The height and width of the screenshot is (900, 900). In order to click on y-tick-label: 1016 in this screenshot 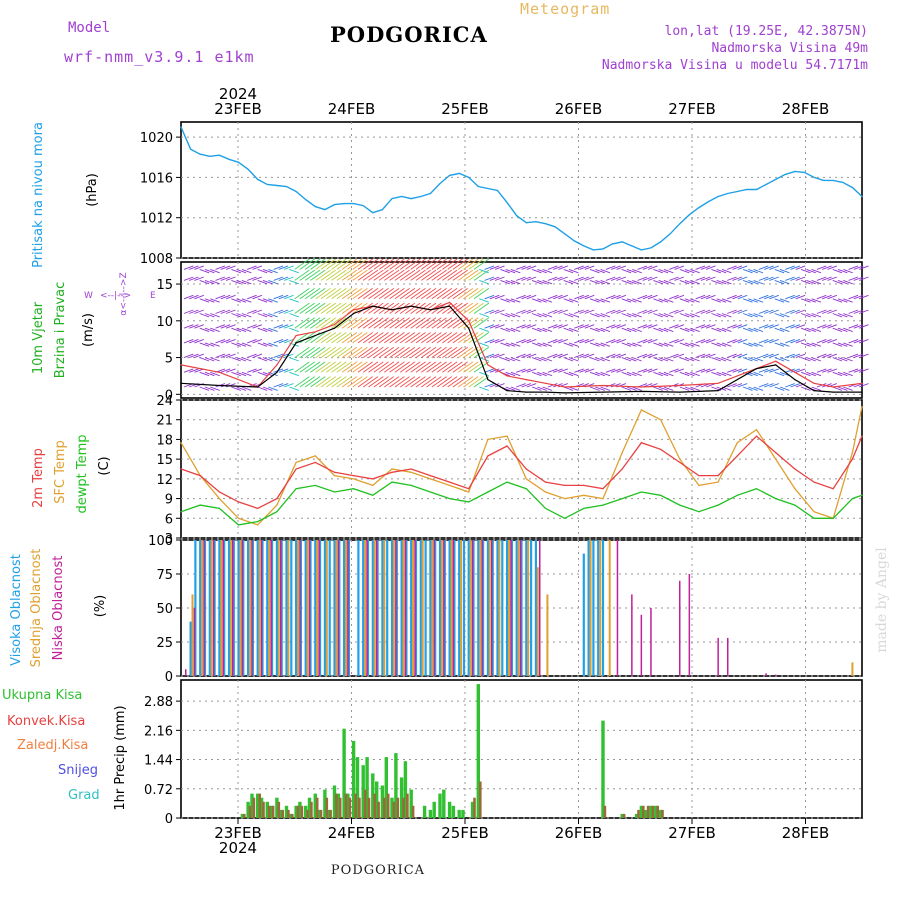, I will do `click(156, 178)`.